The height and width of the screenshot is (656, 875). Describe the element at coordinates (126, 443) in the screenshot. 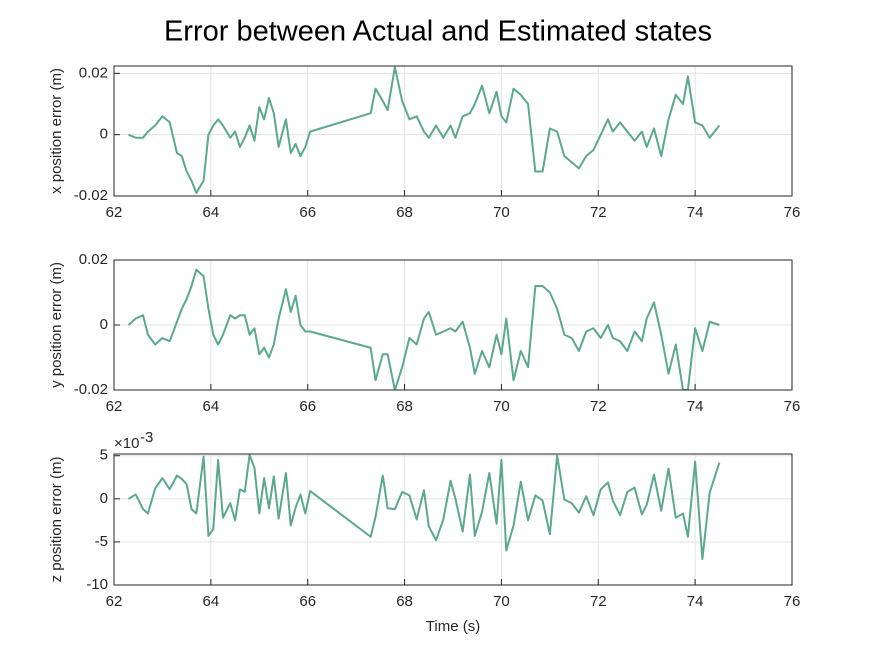

I see `y-exponent-base: ×10` at that location.